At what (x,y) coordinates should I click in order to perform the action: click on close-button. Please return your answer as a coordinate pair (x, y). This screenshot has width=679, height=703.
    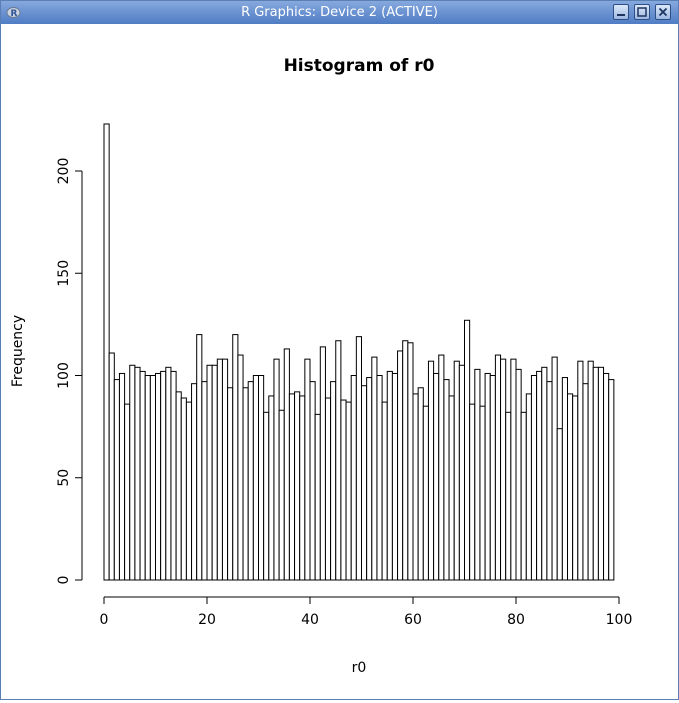
    Looking at the image, I should click on (663, 12).